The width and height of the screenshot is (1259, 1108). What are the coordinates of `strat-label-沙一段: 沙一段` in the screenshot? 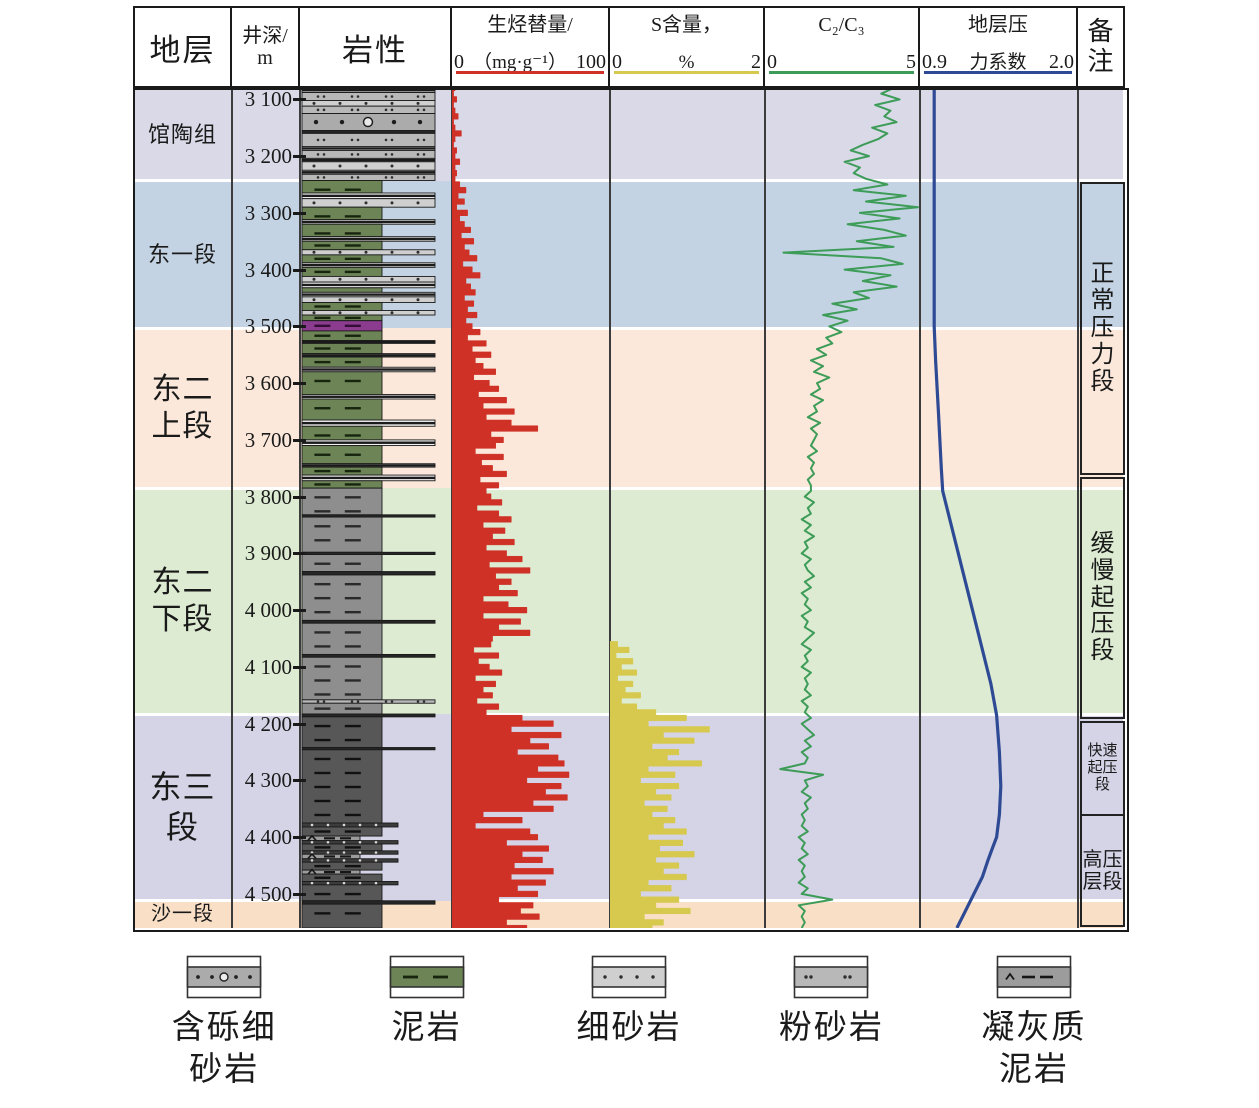 It's located at (182, 913).